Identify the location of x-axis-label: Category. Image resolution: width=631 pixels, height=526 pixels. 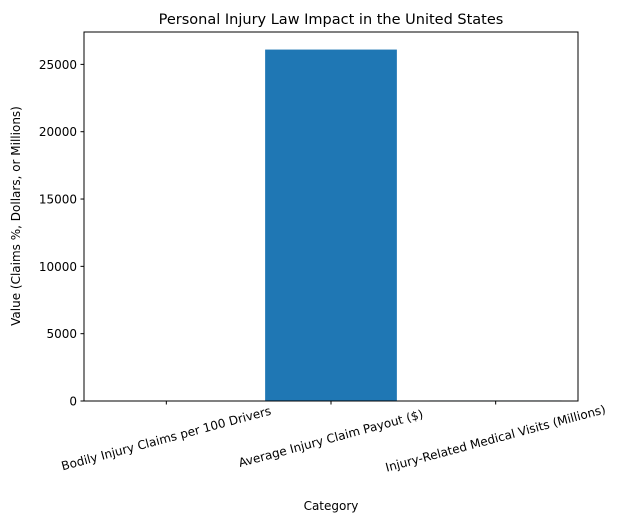
(331, 506).